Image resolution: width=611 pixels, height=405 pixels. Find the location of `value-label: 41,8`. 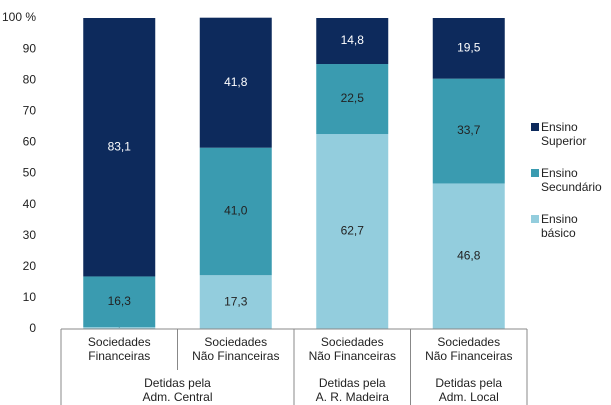

value-label: 41,8 is located at coordinates (236, 82).